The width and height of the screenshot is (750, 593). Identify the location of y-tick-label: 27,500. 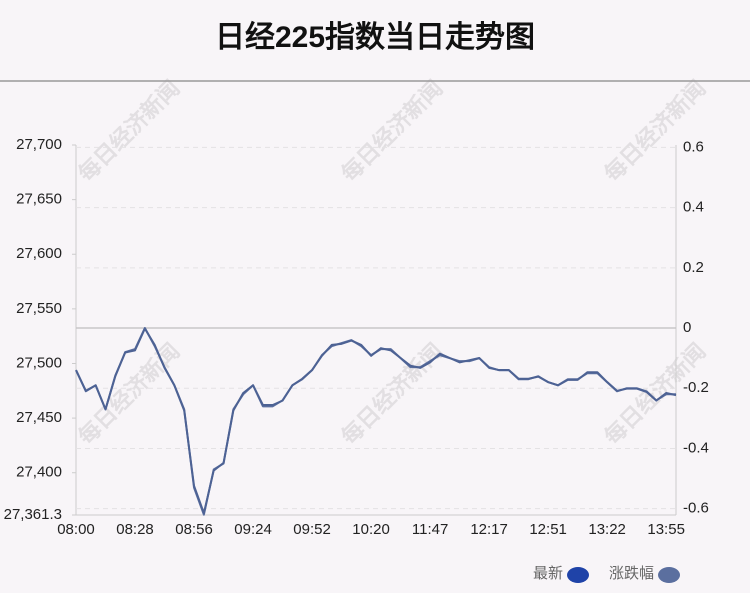
(39, 362).